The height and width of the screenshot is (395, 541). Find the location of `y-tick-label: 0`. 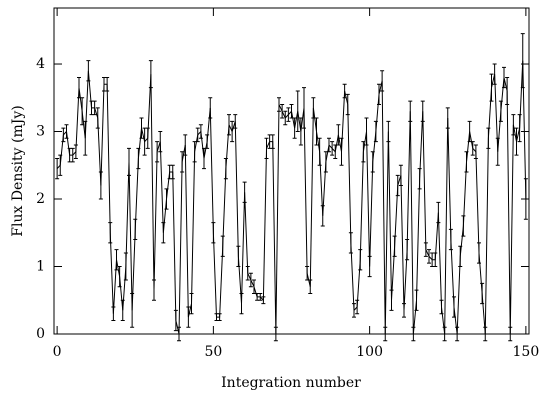

y-tick-label: 0 is located at coordinates (40, 334).